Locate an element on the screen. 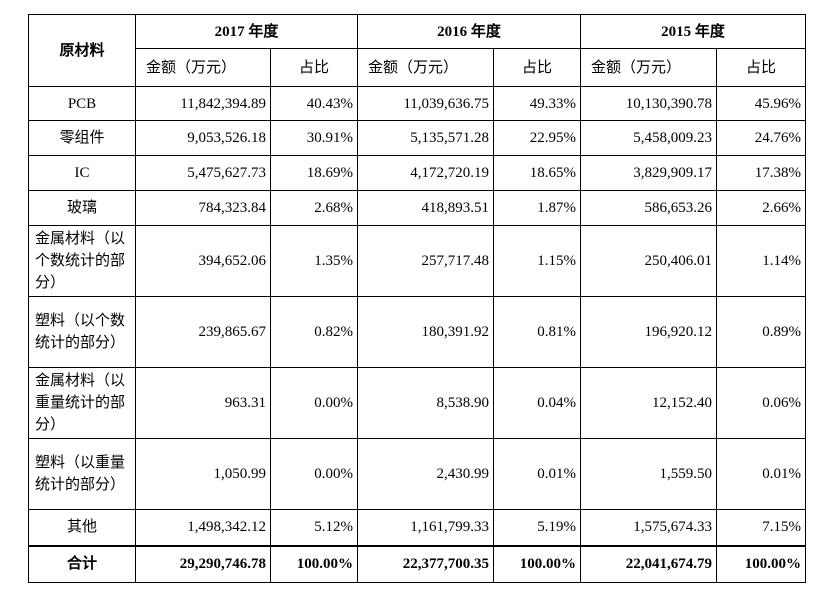 This screenshot has height=594, width=822. cell-value: 586,653.26 is located at coordinates (649, 208).